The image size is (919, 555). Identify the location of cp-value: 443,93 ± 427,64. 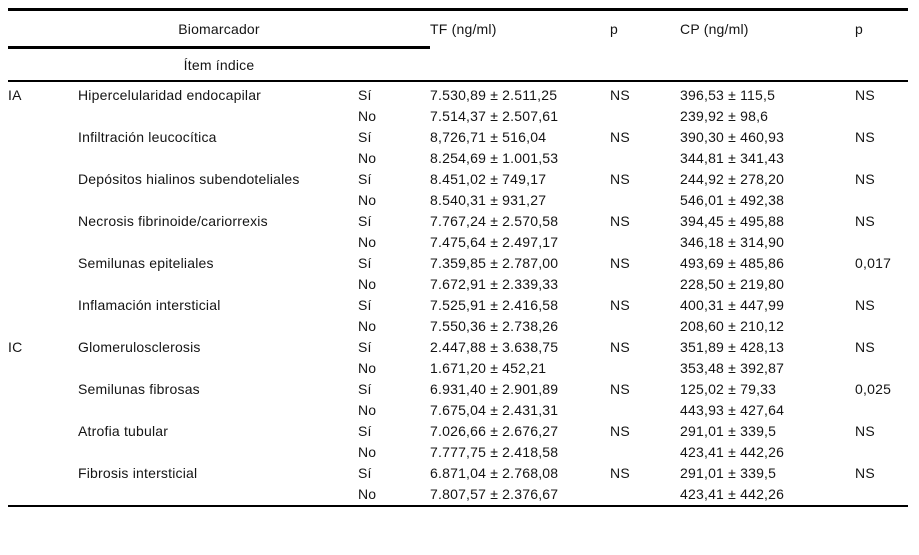
(732, 410).